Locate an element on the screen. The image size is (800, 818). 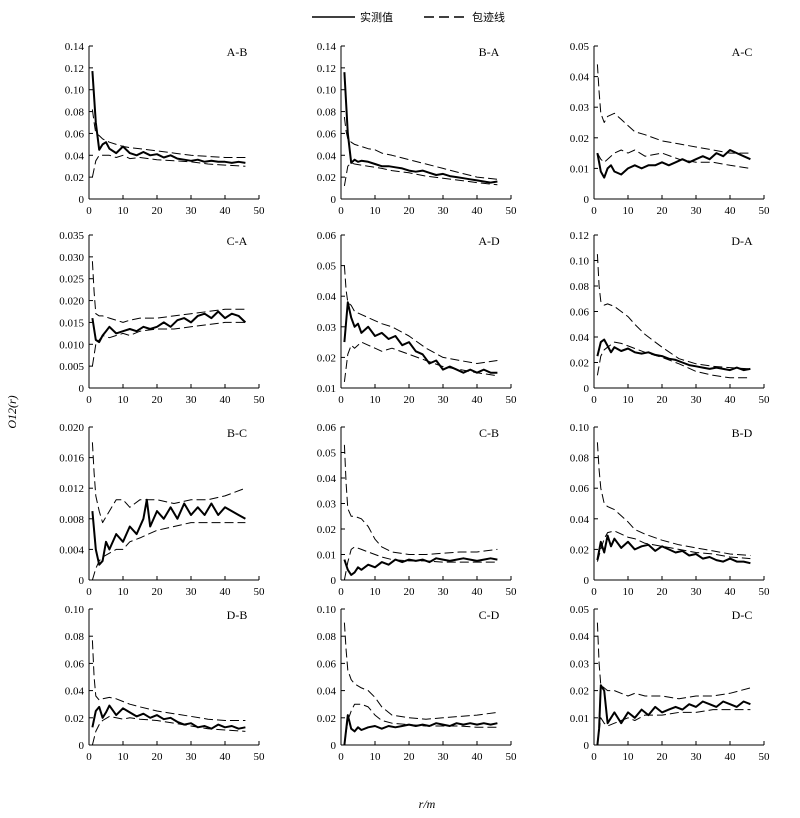
y-tick-label: 0.14 is located at coordinates (327, 47).